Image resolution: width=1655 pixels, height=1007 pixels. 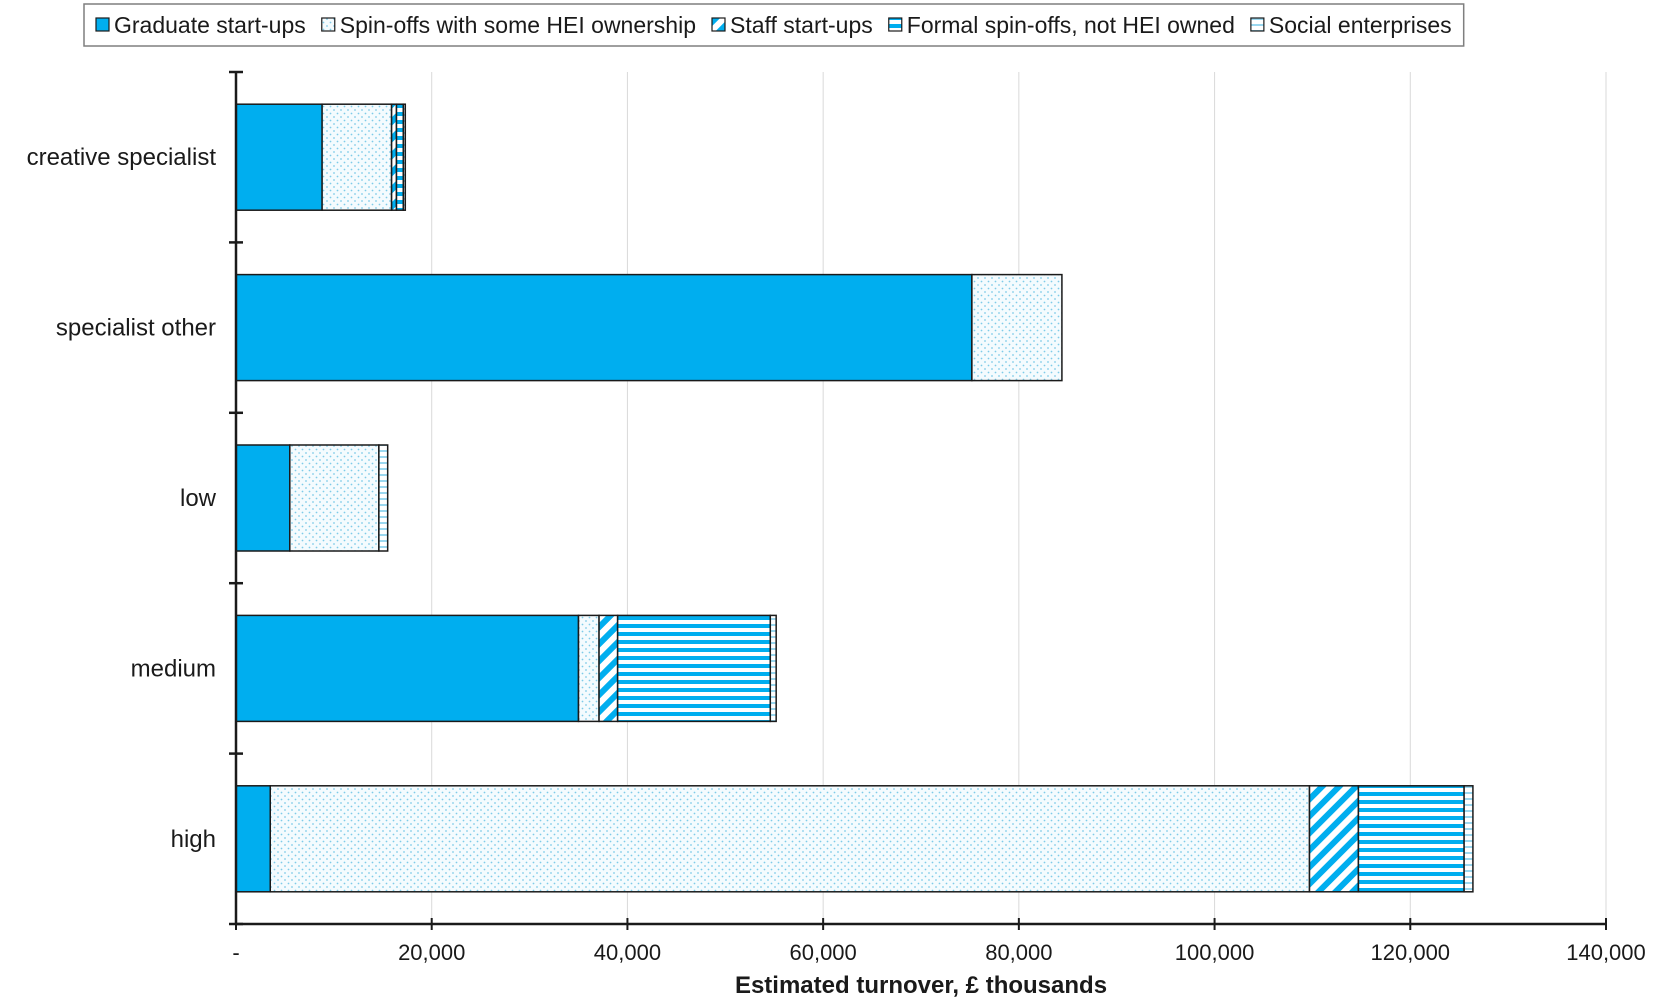 I want to click on x-axis-title: Estimated turnover, £ thousands, so click(x=921, y=985).